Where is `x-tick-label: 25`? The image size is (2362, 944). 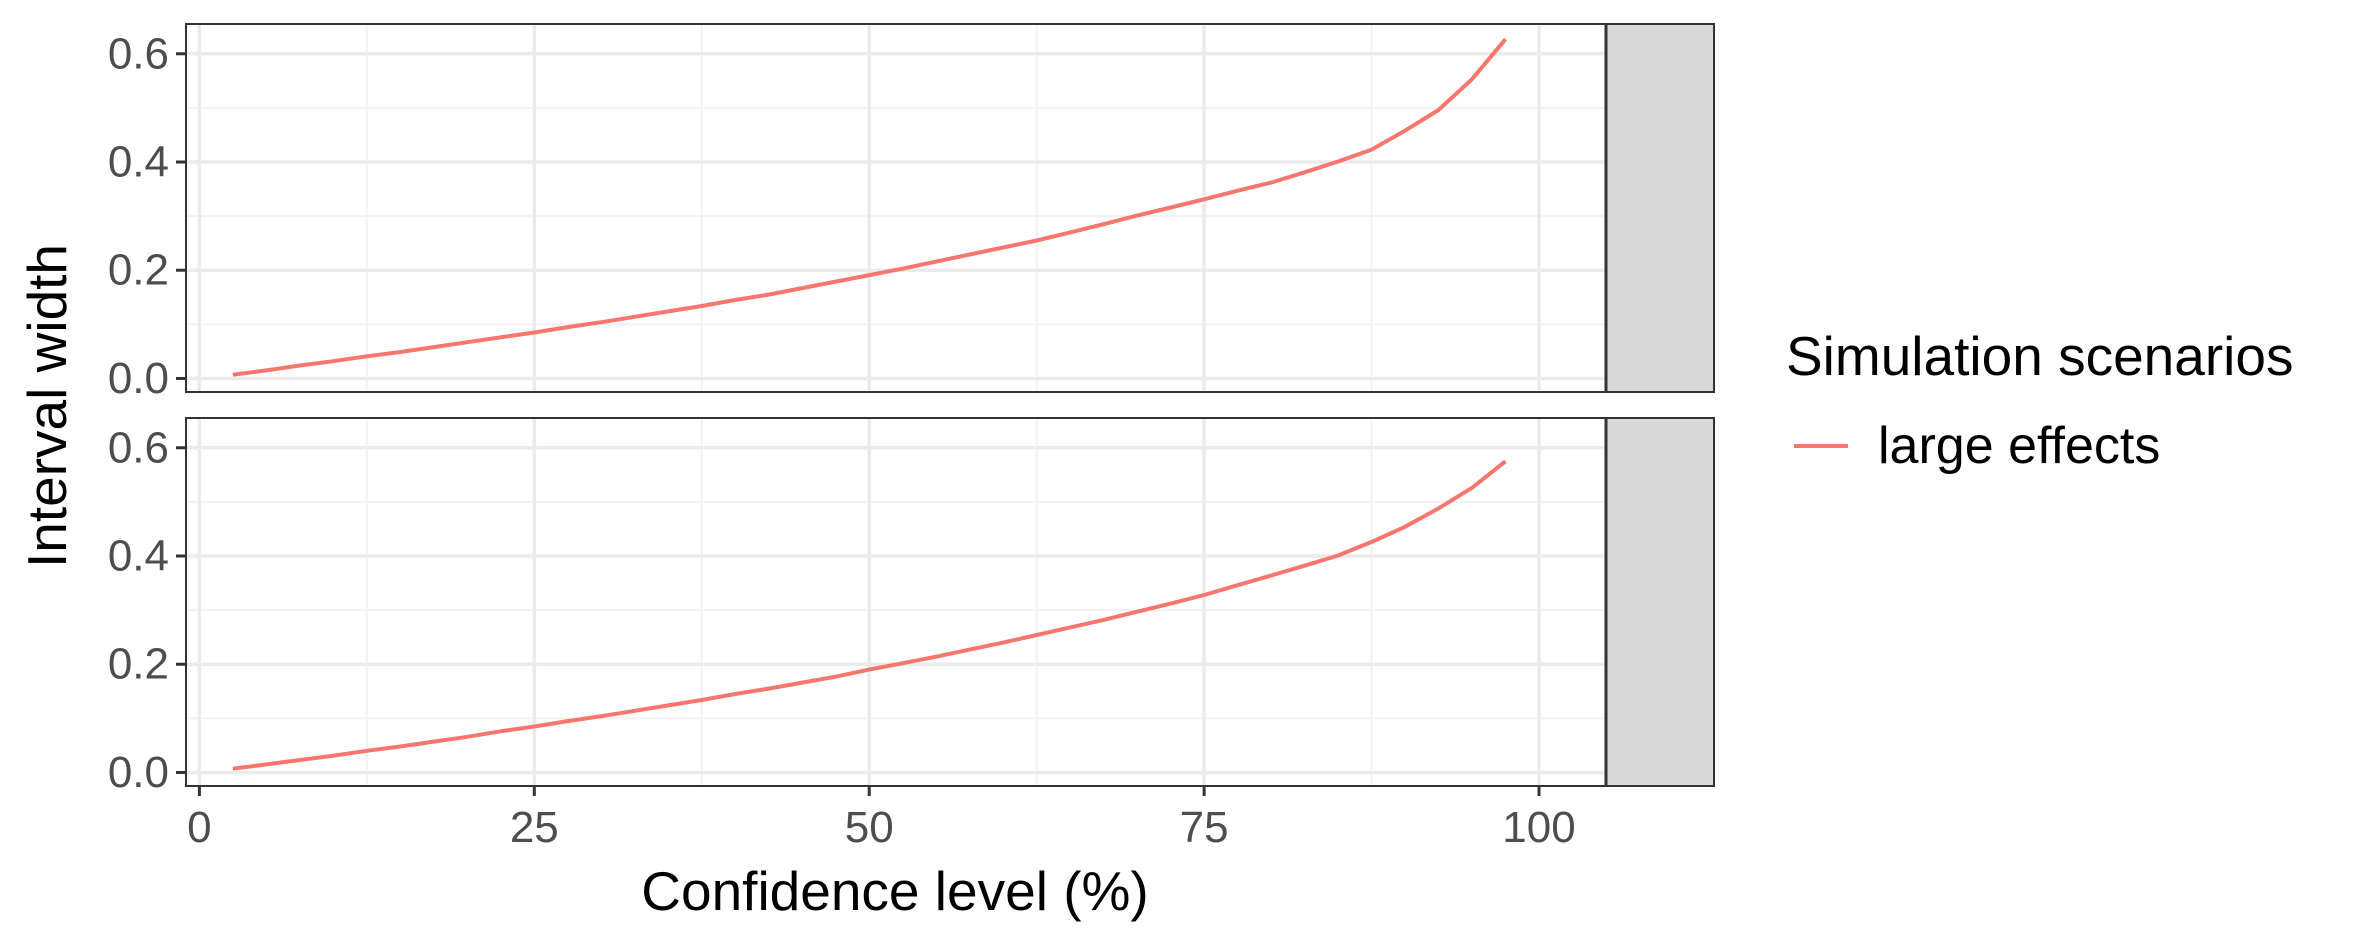
x-tick-label: 25 is located at coordinates (534, 827).